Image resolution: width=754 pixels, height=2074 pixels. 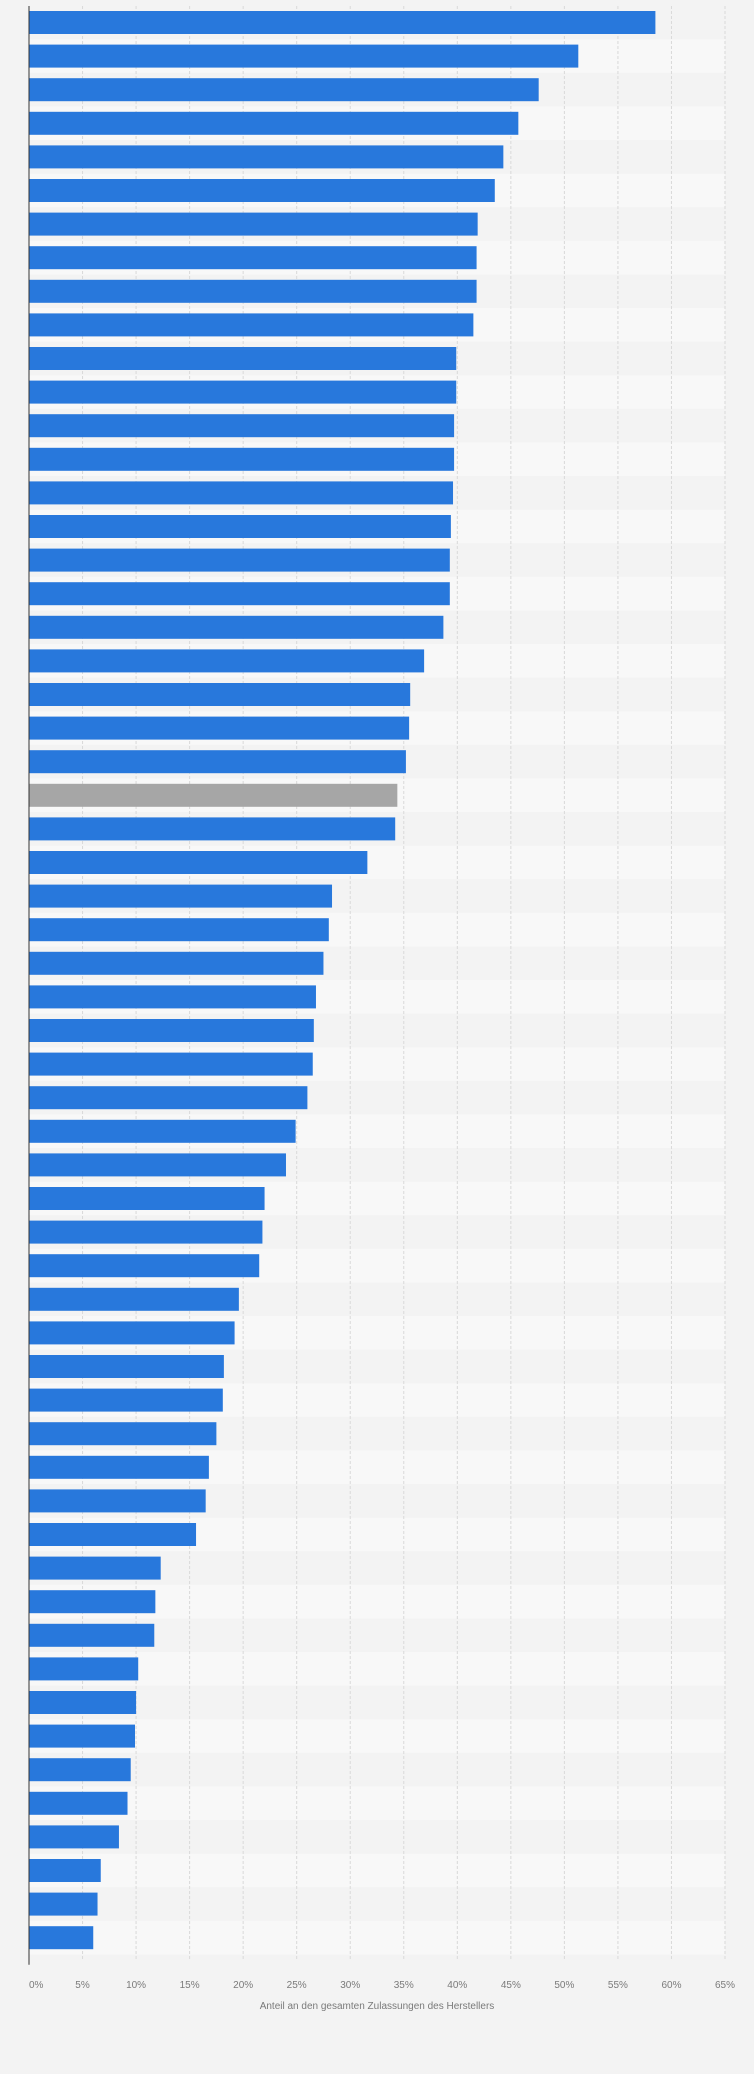 What do you see at coordinates (618, 1985) in the screenshot?
I see `x-tick-label: 55%` at bounding box center [618, 1985].